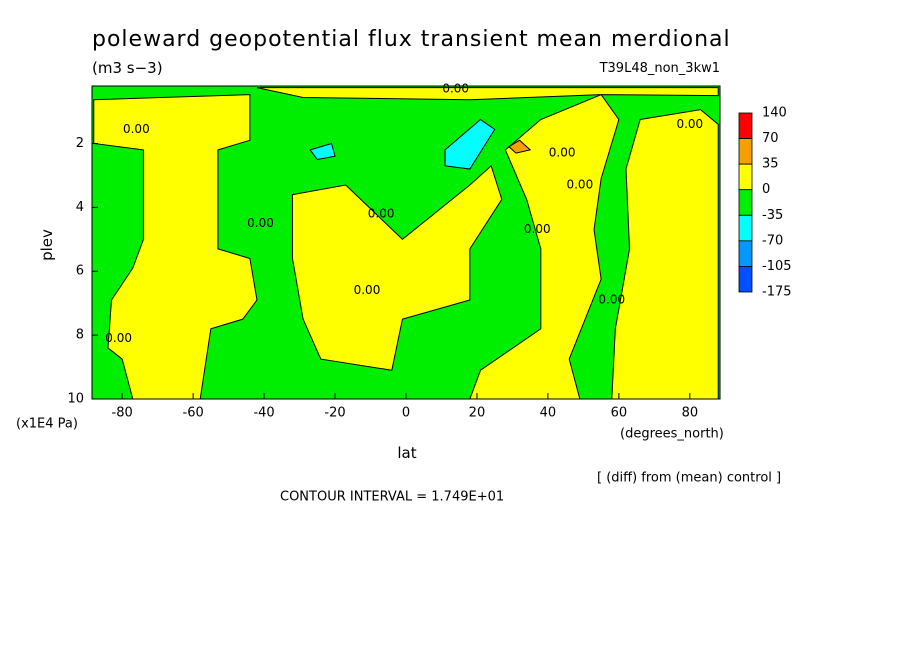 The image size is (904, 654). Describe the element at coordinates (770, 164) in the screenshot. I see `colorbar-label: 35` at that location.